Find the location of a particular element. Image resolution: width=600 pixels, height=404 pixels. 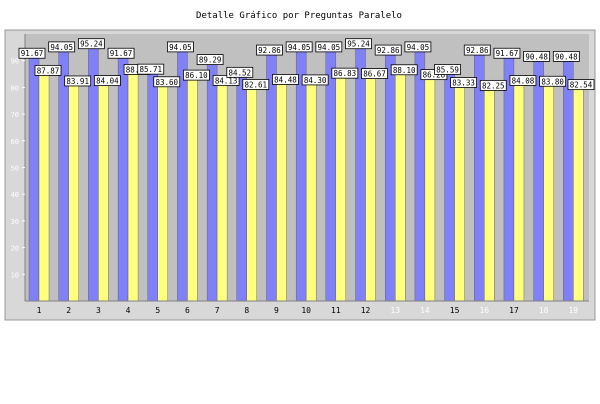

data-label-series-2-cat-12: 86.67 is located at coordinates (374, 73).